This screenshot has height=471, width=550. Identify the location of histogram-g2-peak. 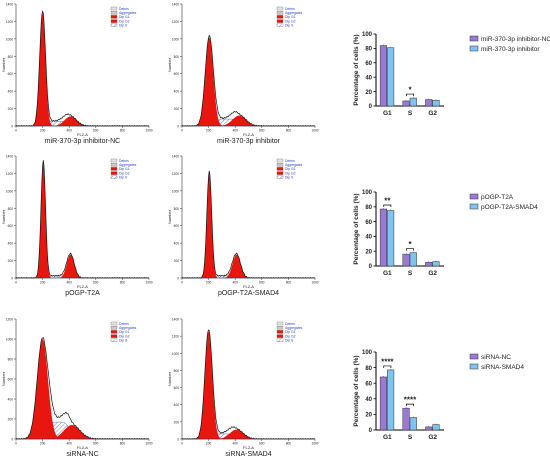
(82, 266).